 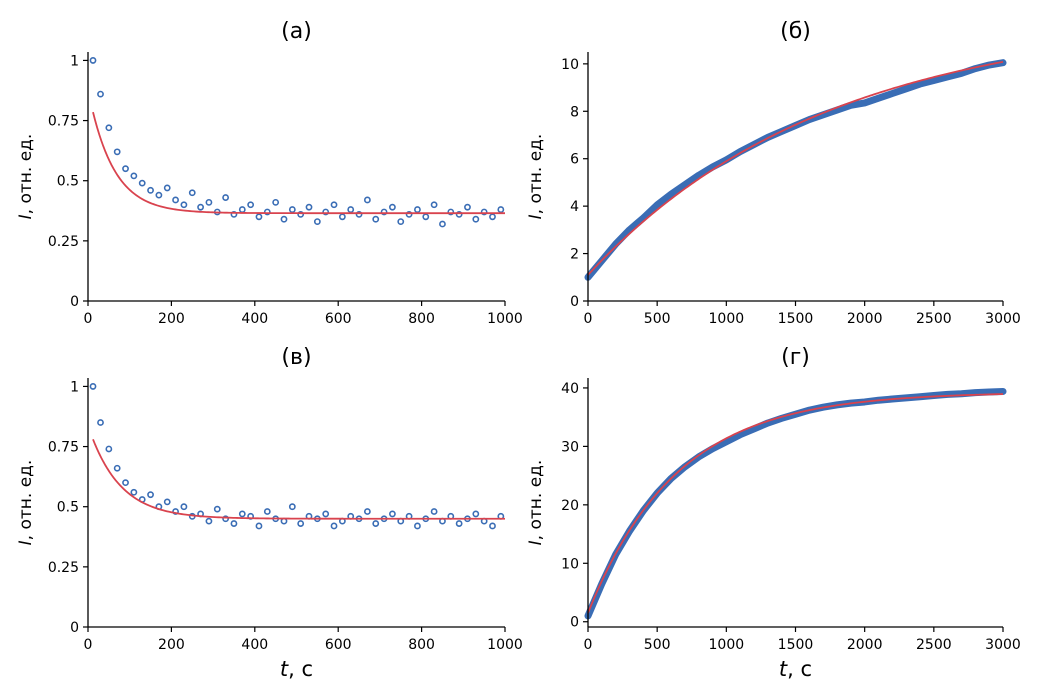 What do you see at coordinates (63, 242) in the screenshot?
I see `y-tick-label: 0.25` at bounding box center [63, 242].